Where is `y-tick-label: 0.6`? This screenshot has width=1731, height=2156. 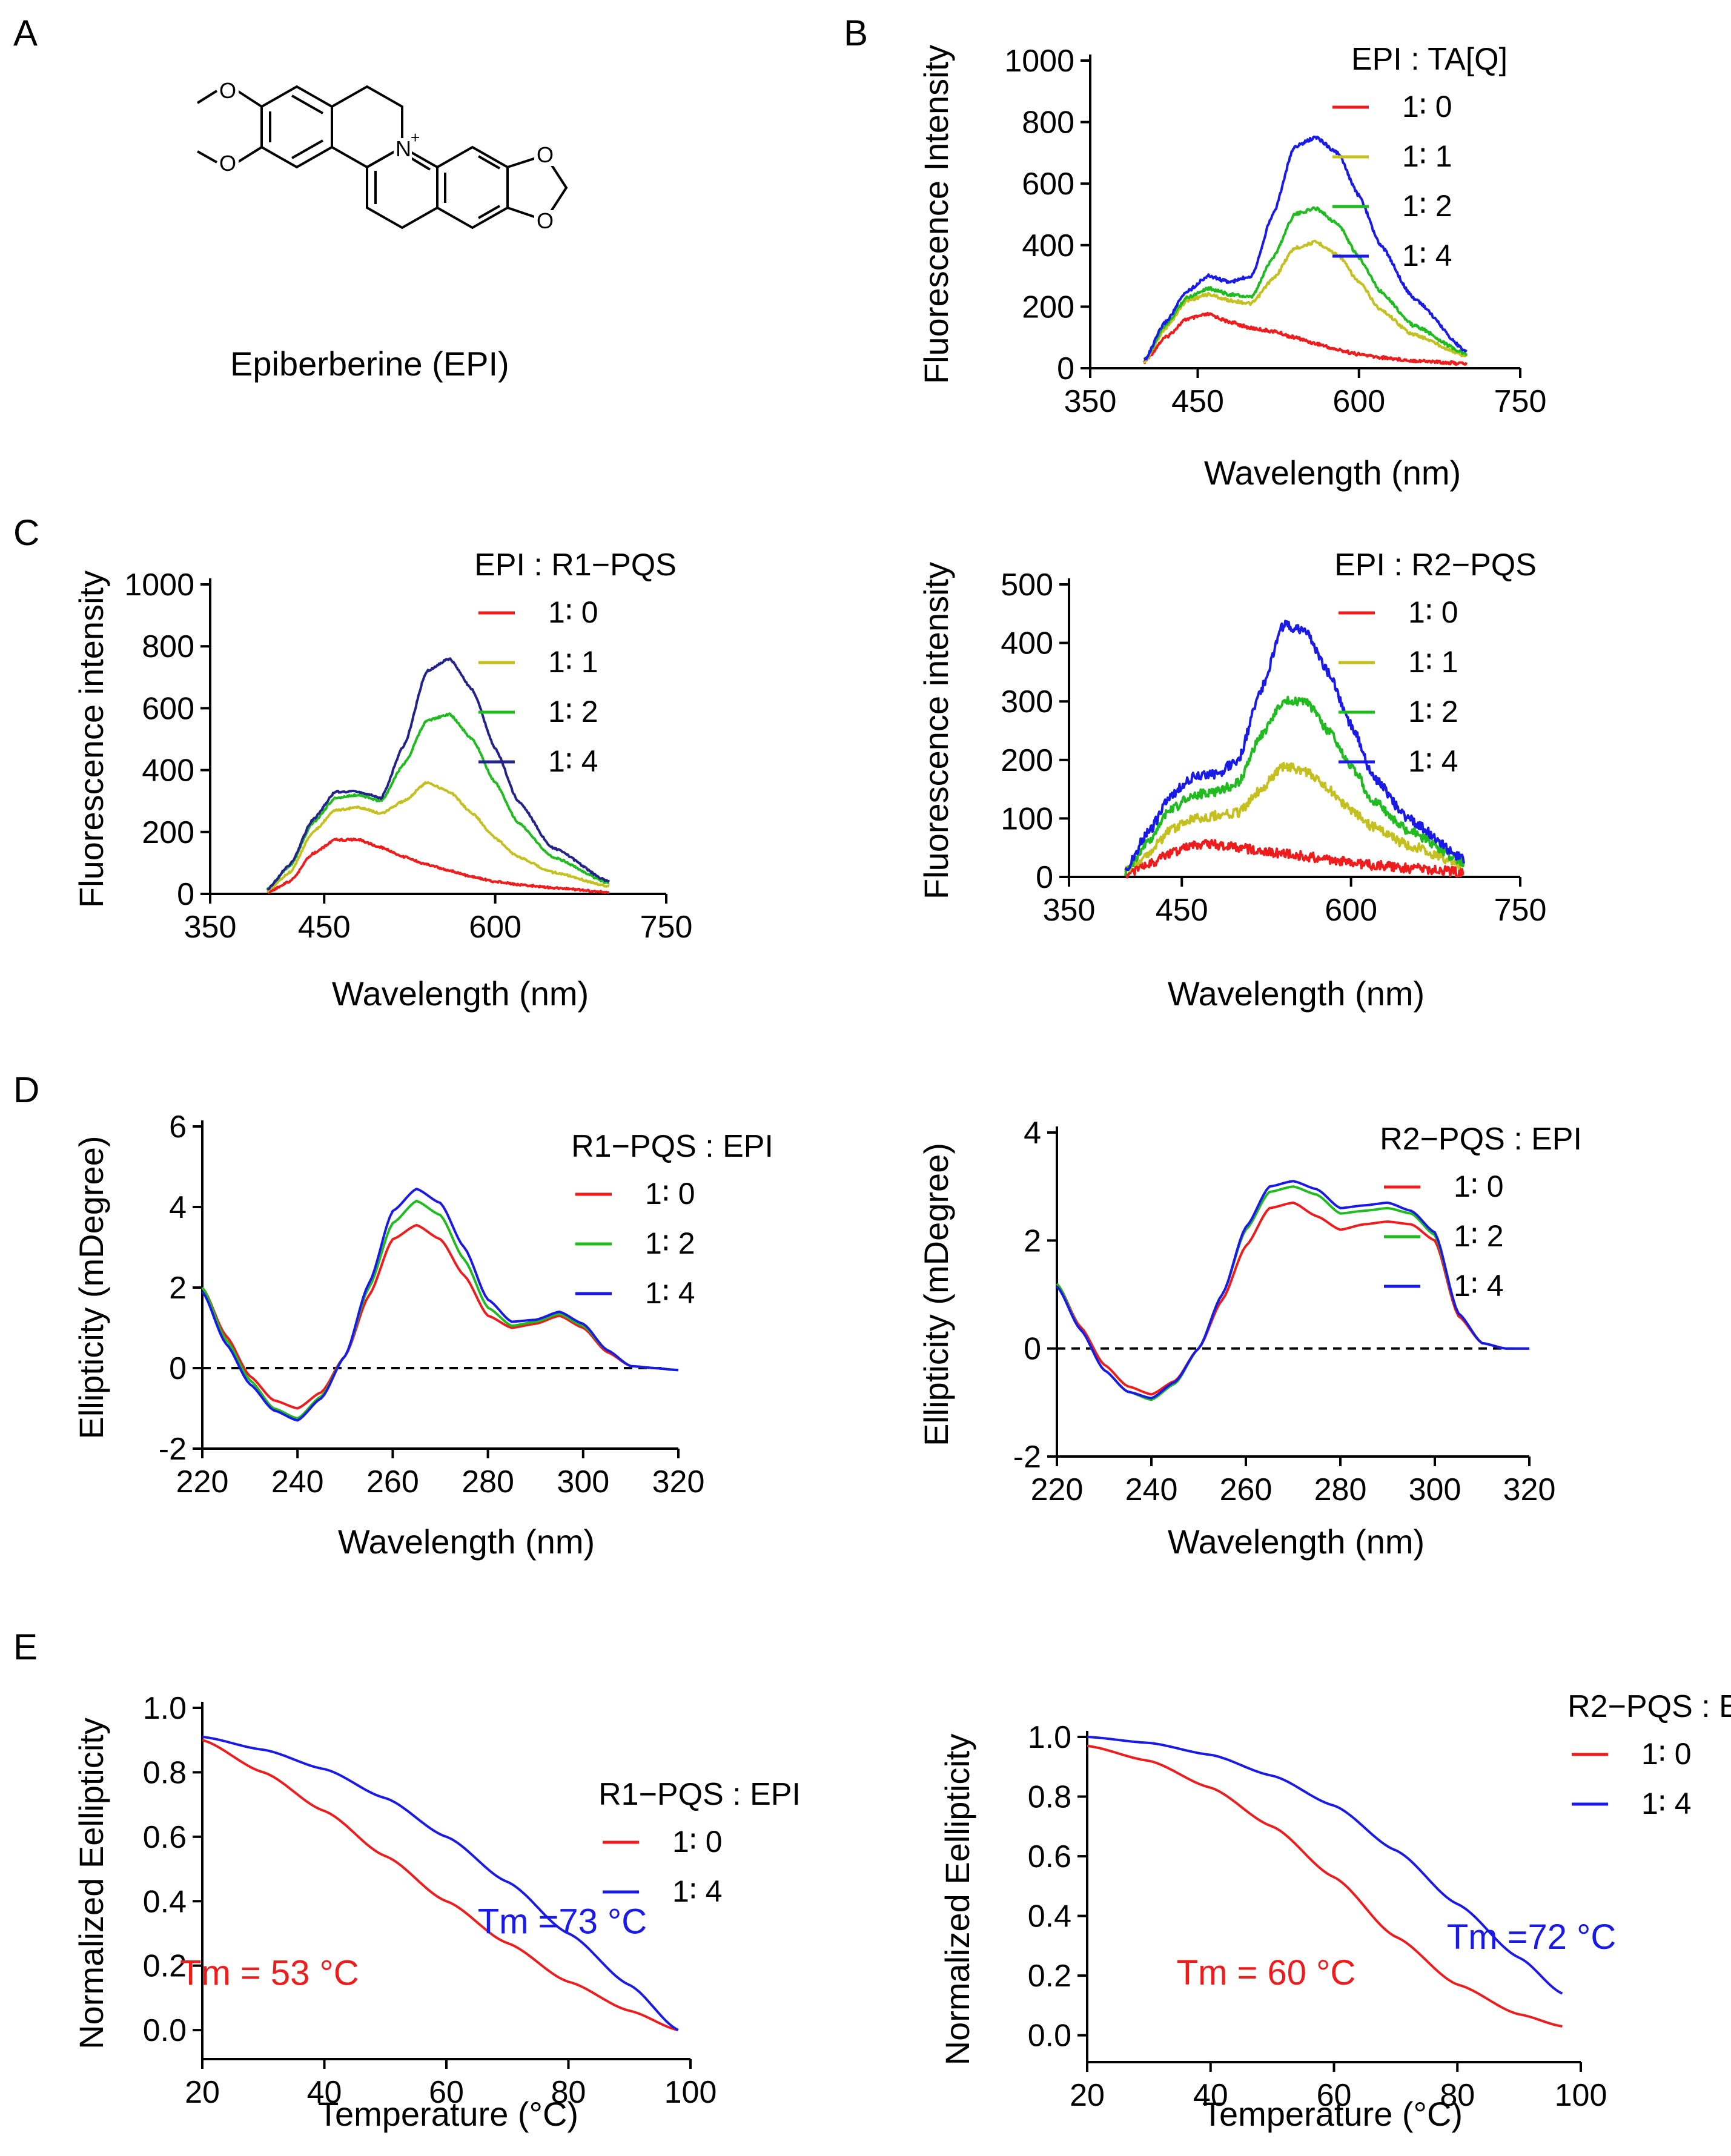
y-tick-label: 0.6 is located at coordinates (1049, 1856).